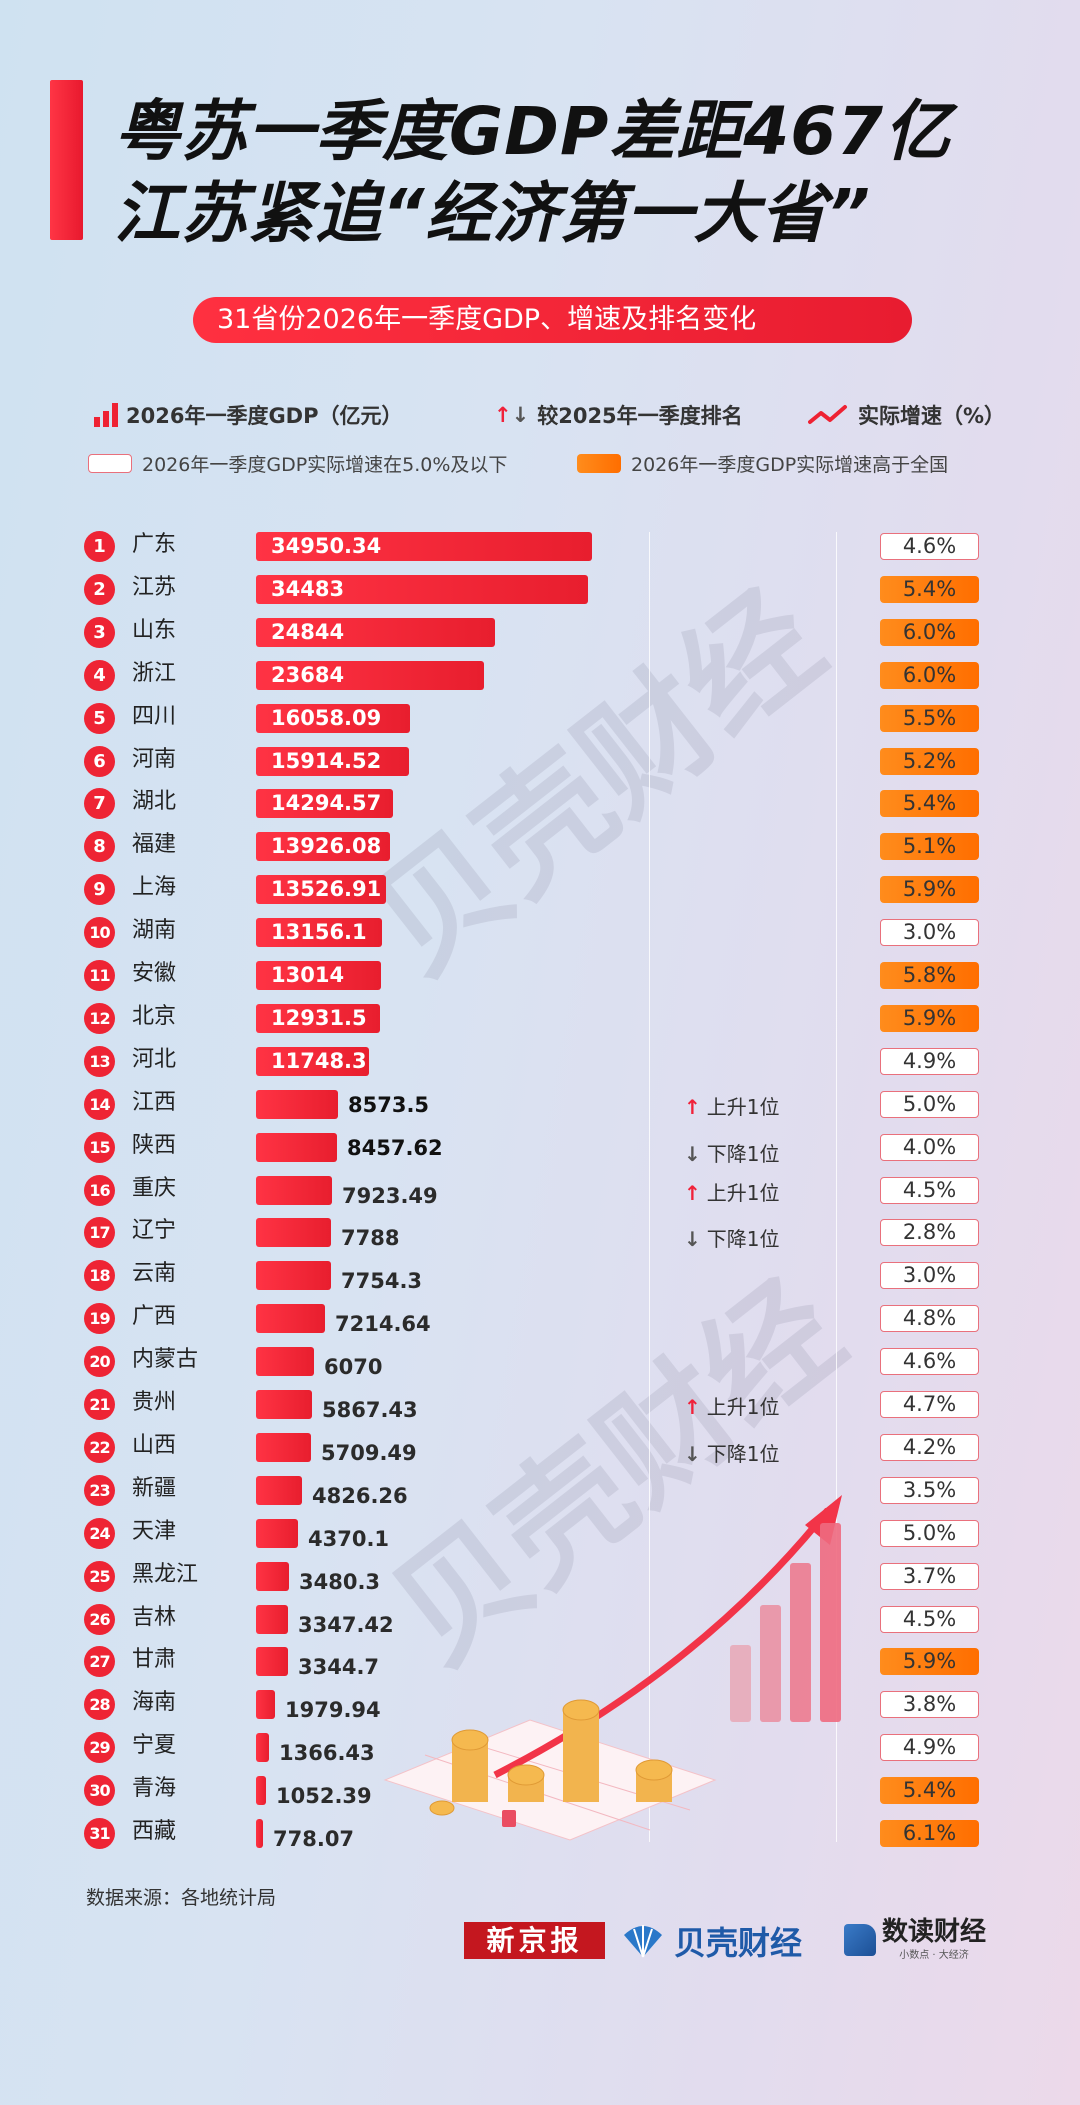 This screenshot has width=1080, height=2105. I want to click on gdp-value: 11748.3, so click(319, 1060).